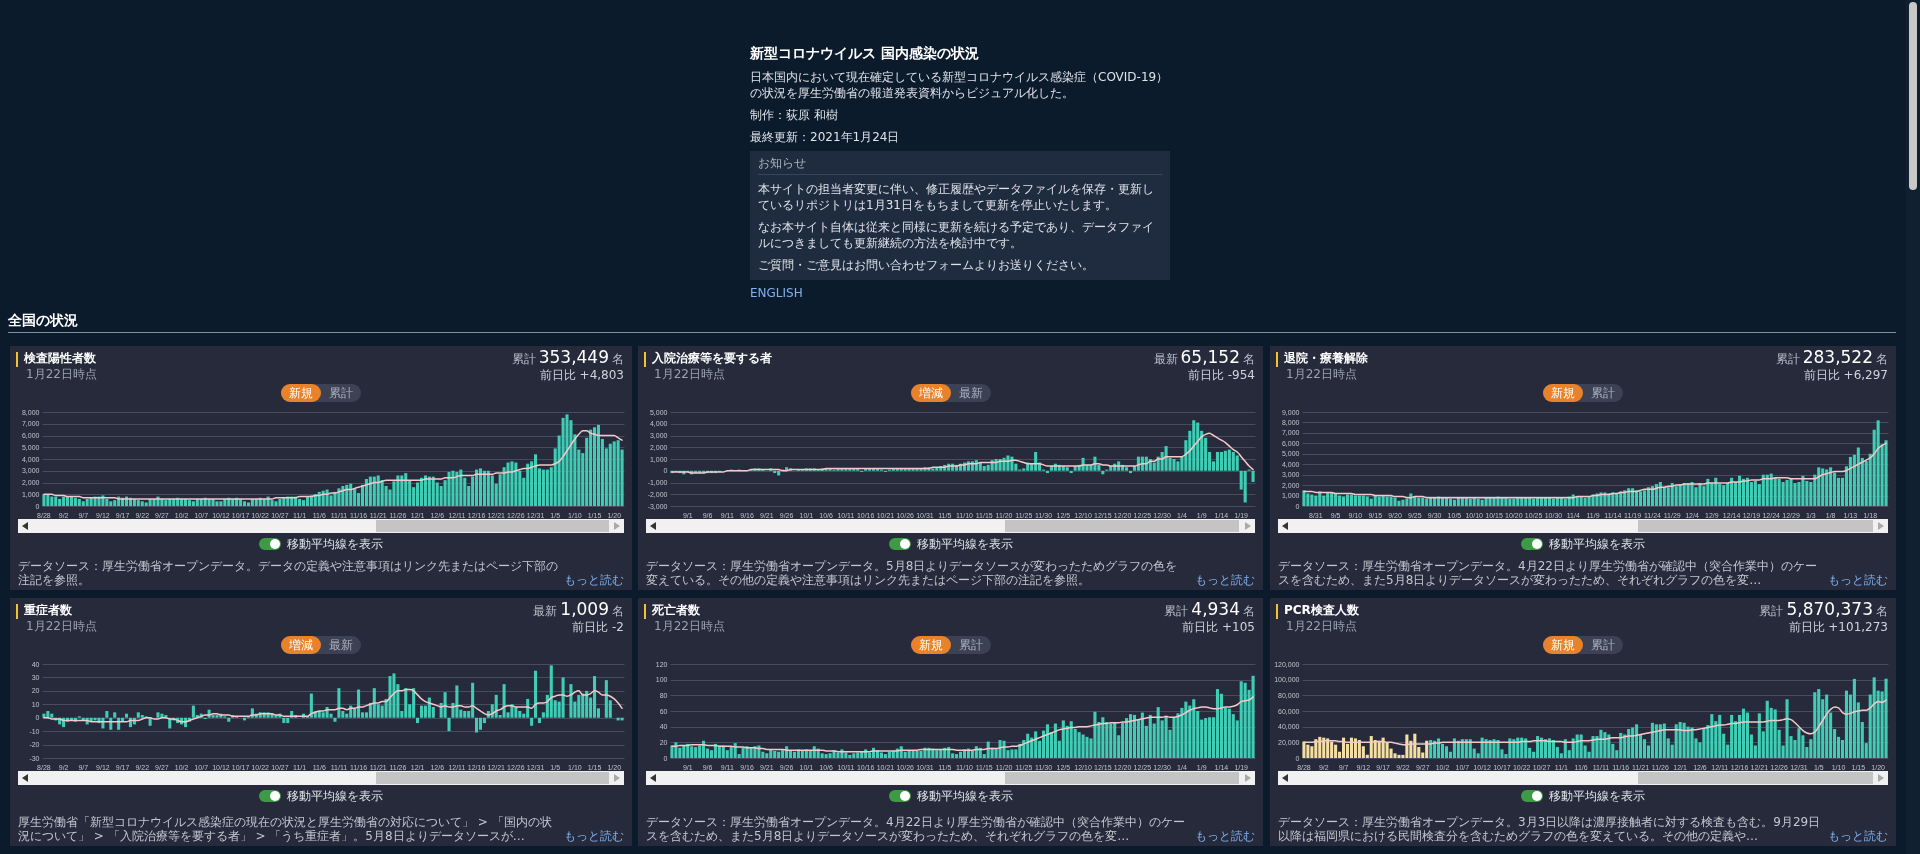  Describe the element at coordinates (1321, 610) in the screenshot. I see `chart-title: PCR検査人数` at that location.